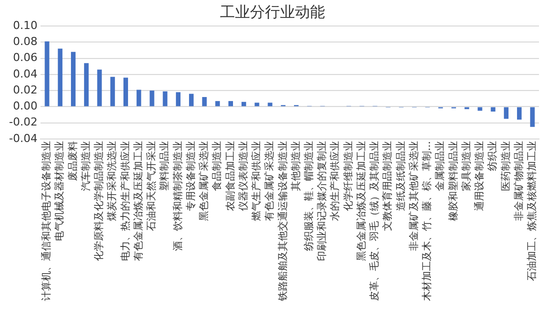 The image size is (549, 323). What do you see at coordinates (25, 41) in the screenshot?
I see `y-tick-label: 0.08` at bounding box center [25, 41].